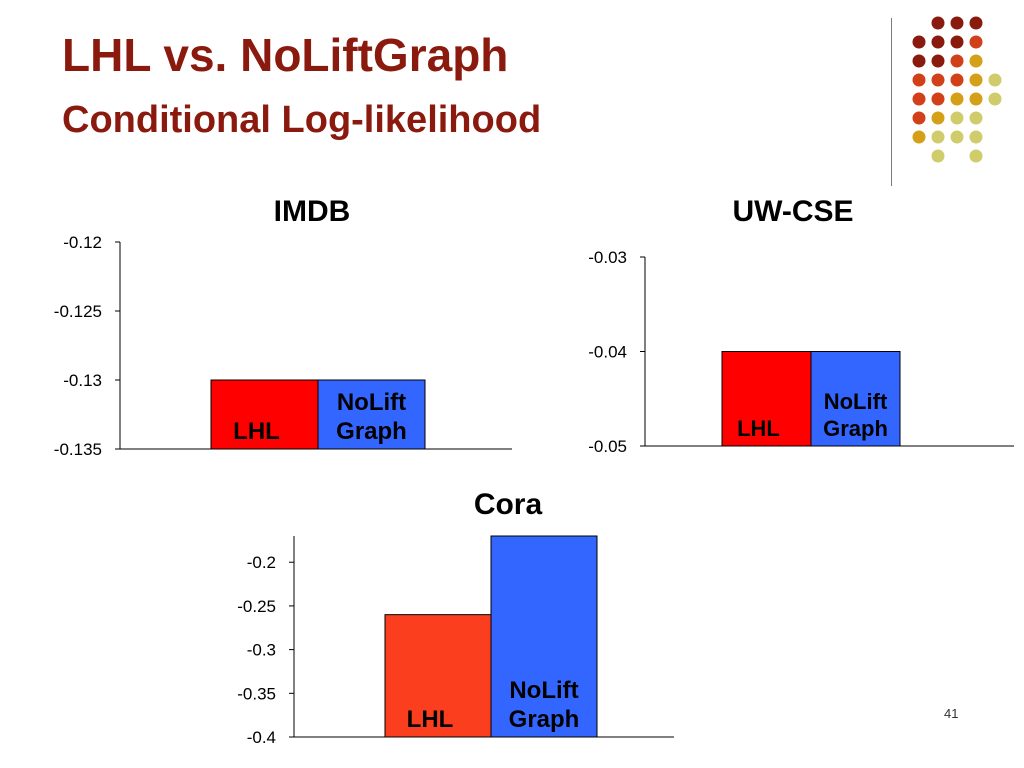 The image size is (1024, 768). I want to click on cora-bar-label-noliftgraph: NoLift, so click(543, 690).